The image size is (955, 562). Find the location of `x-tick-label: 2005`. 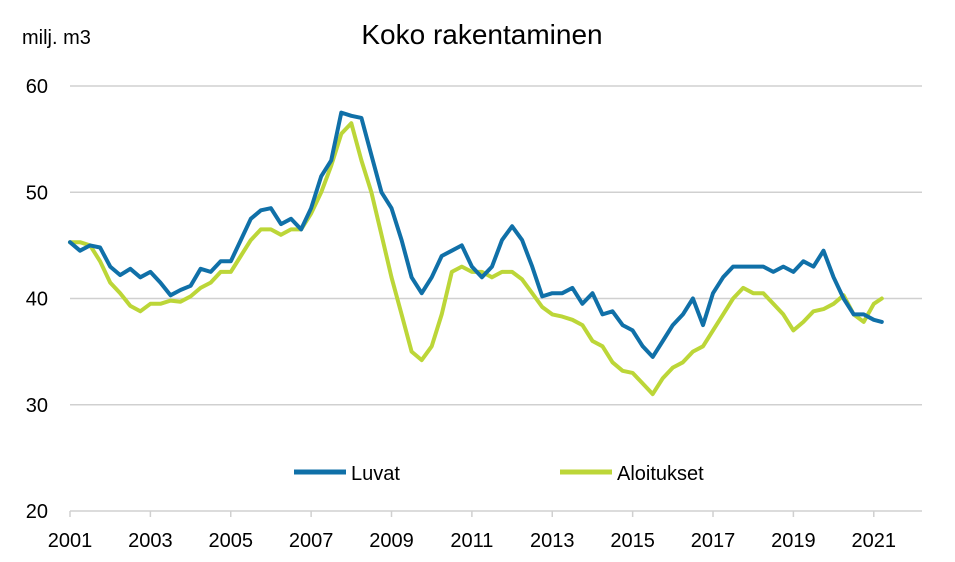

x-tick-label: 2005 is located at coordinates (231, 541).